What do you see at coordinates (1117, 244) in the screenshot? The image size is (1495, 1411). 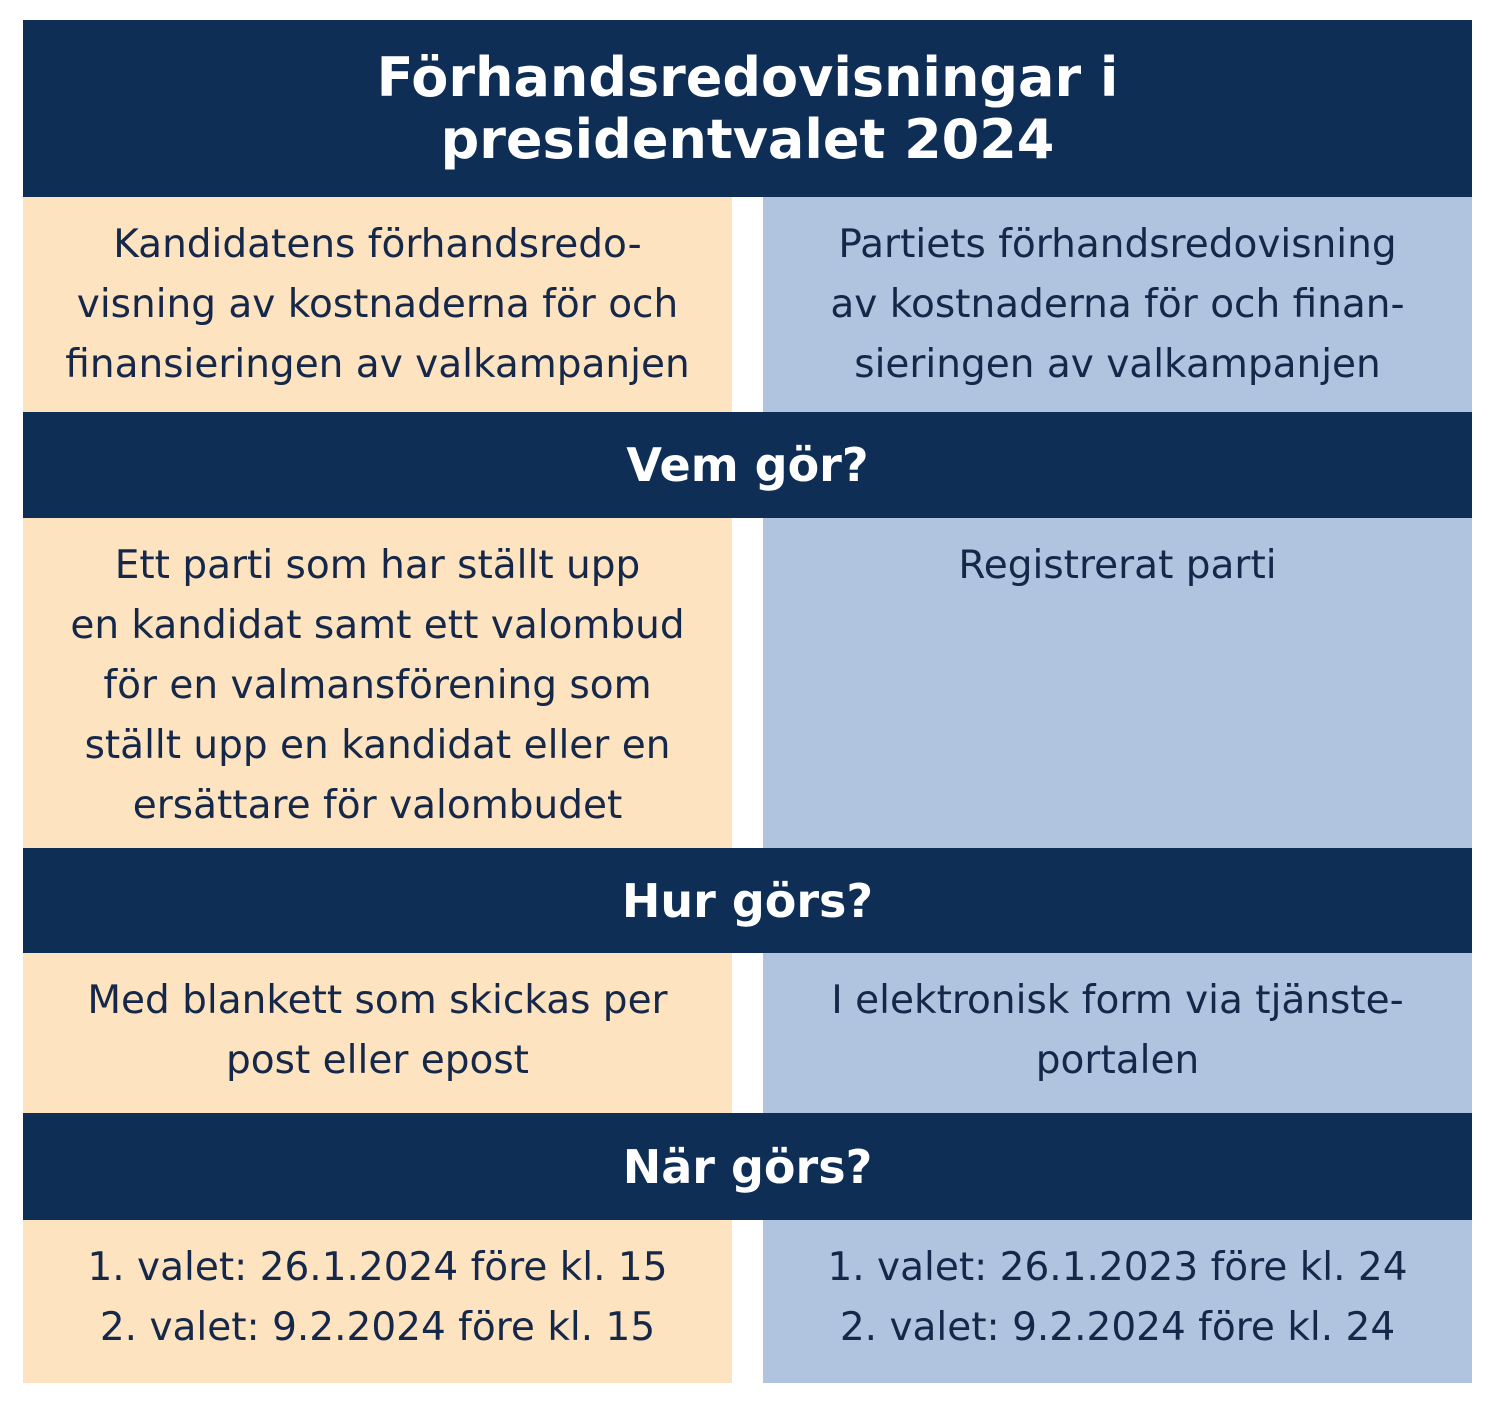 I see `cell-line: Partiets förhandsredovisning` at bounding box center [1117, 244].